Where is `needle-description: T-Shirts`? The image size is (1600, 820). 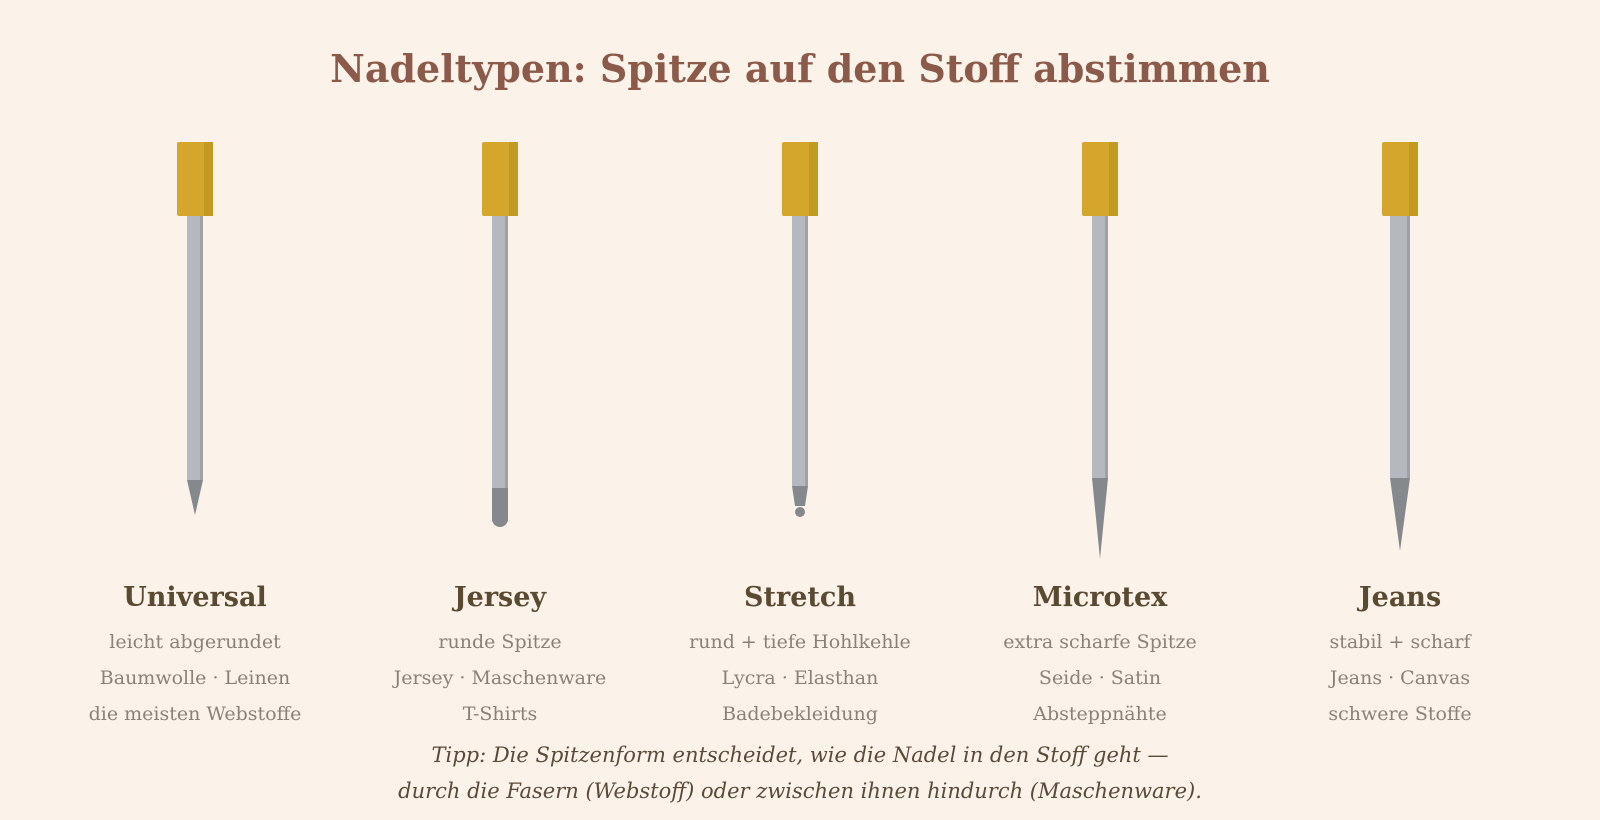
needle-description: T-Shirts is located at coordinates (500, 714).